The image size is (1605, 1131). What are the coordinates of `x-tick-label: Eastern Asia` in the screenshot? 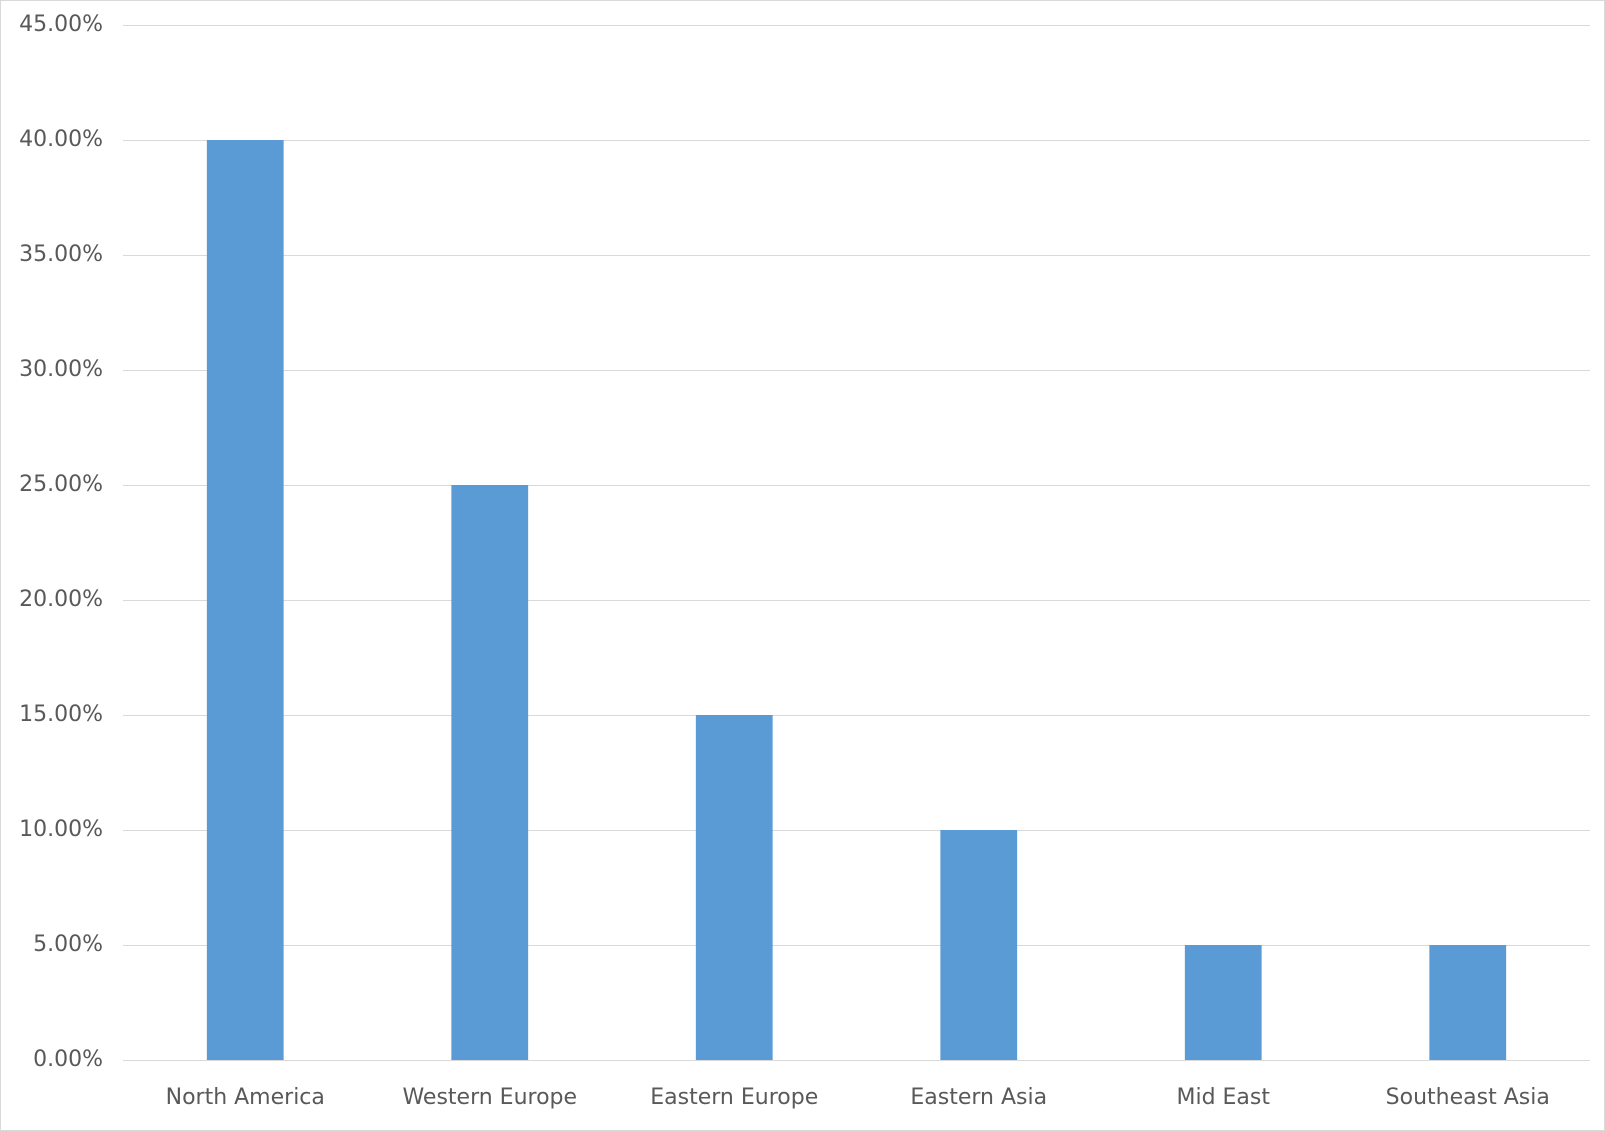 It's located at (978, 1097).